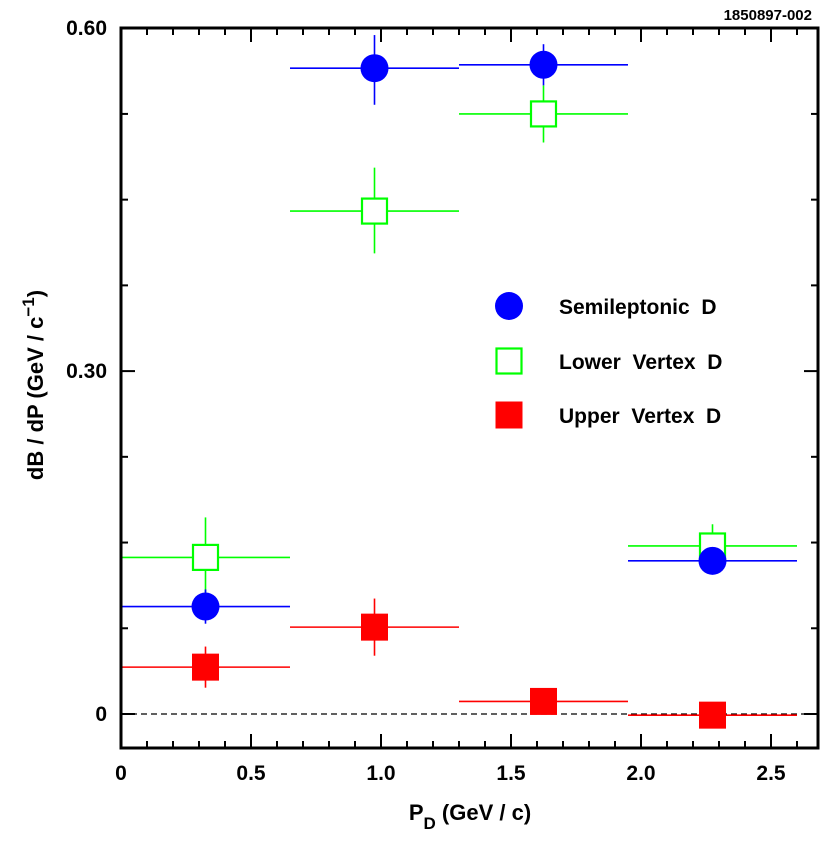 The width and height of the screenshot is (830, 842). I want to click on legend-label-upper-vertex-d: Upper Vertex D, so click(640, 416).